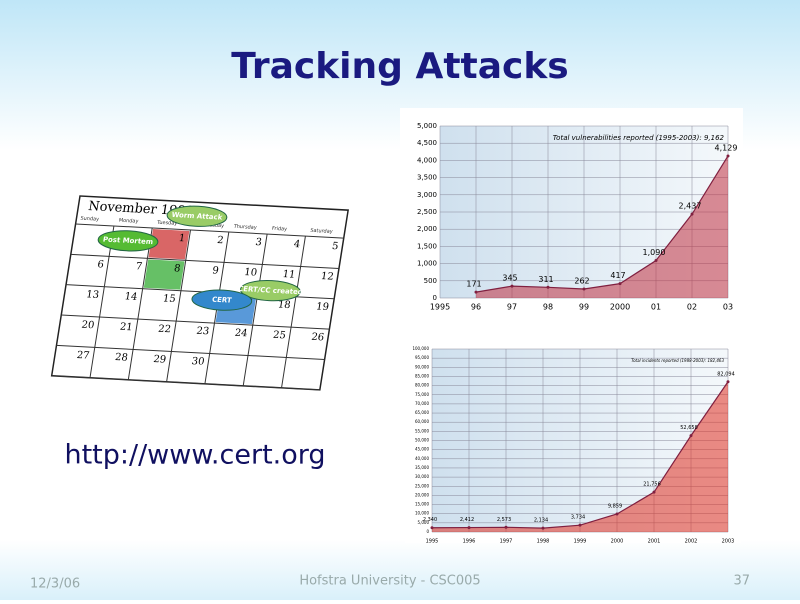 Image resolution: width=800 pixels, height=604 pixels. Describe the element at coordinates (83, 356) in the screenshot. I see `day-number: 27` at that location.